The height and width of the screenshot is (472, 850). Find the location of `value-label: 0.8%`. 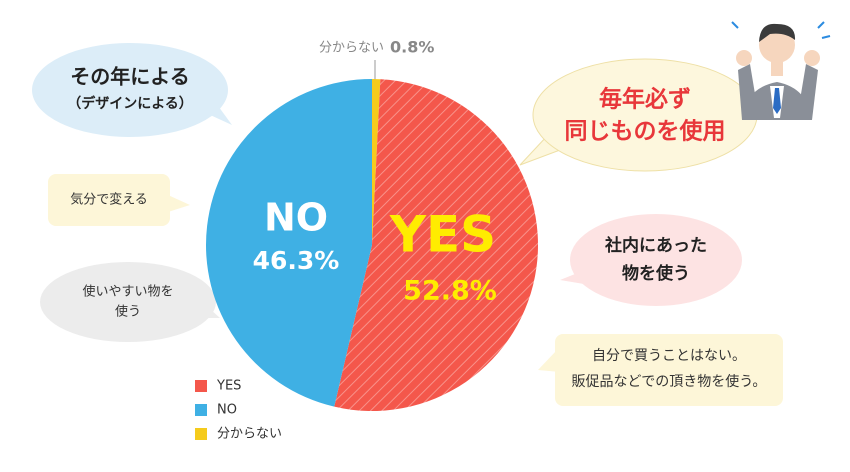

value-label: 0.8% is located at coordinates (412, 47).